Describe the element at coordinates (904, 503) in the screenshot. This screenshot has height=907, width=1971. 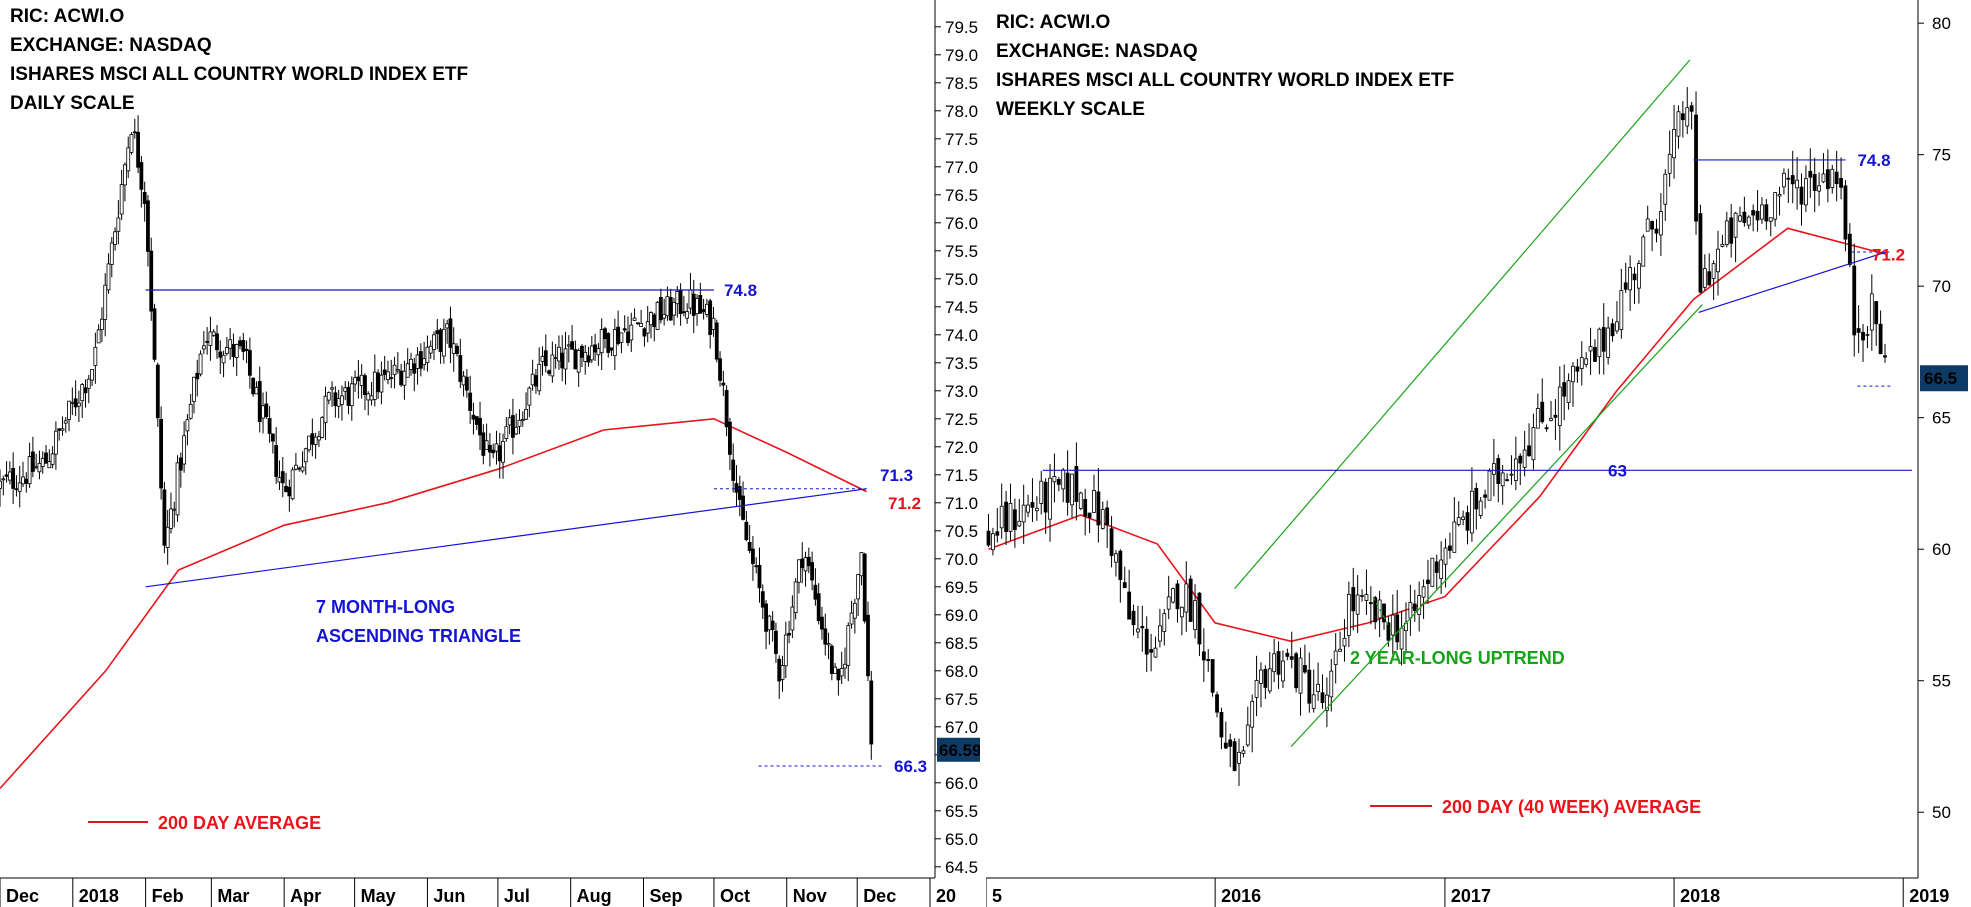
I see `daily-ma-label: 71.2` at that location.